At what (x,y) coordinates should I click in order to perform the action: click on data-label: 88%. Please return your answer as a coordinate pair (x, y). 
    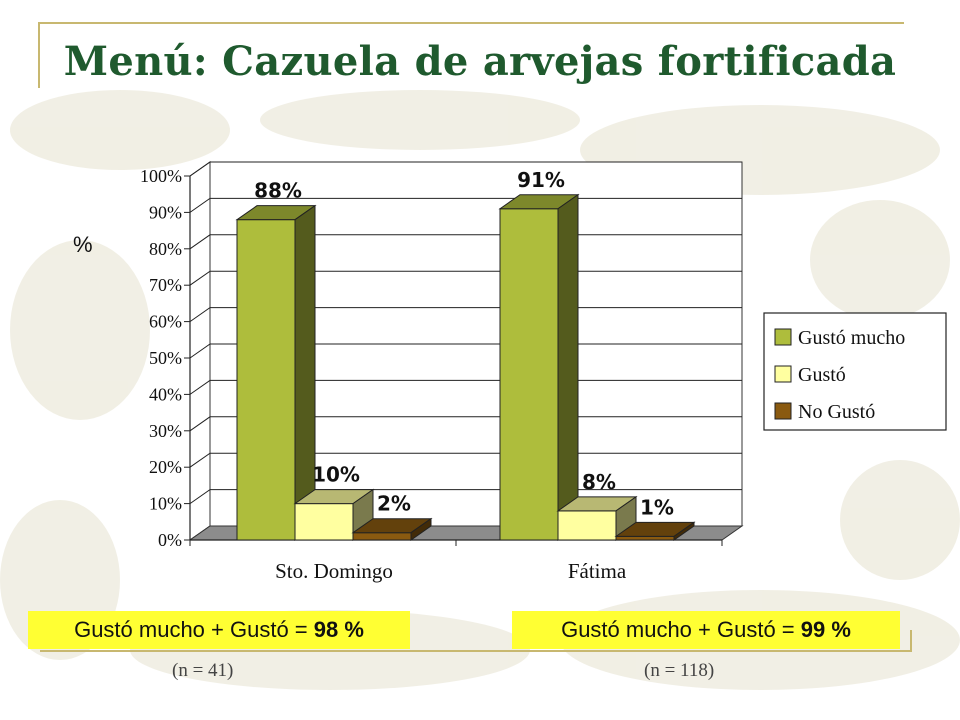
    Looking at the image, I should click on (278, 191).